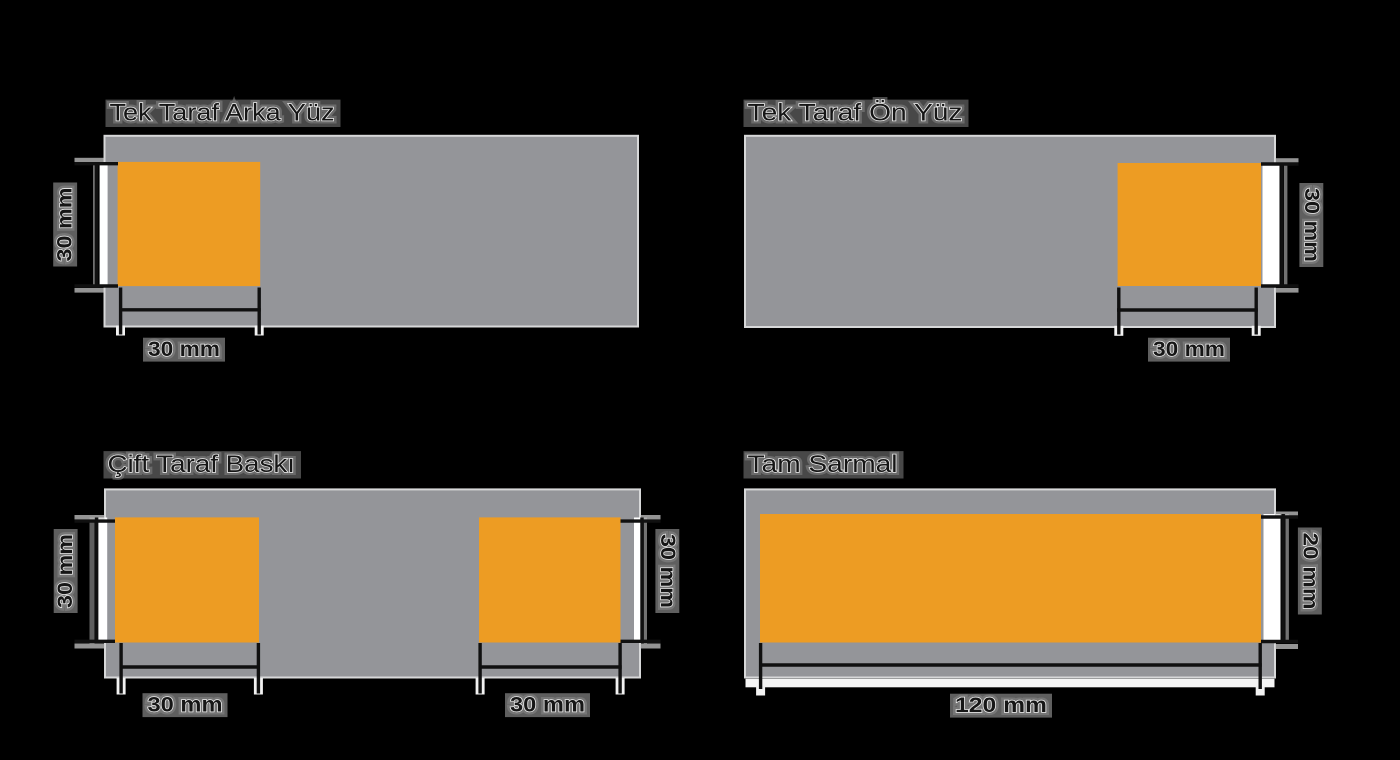  Describe the element at coordinates (855, 113) in the screenshot. I see `svg-text: Tek Taraf Ön Yüz` at that location.